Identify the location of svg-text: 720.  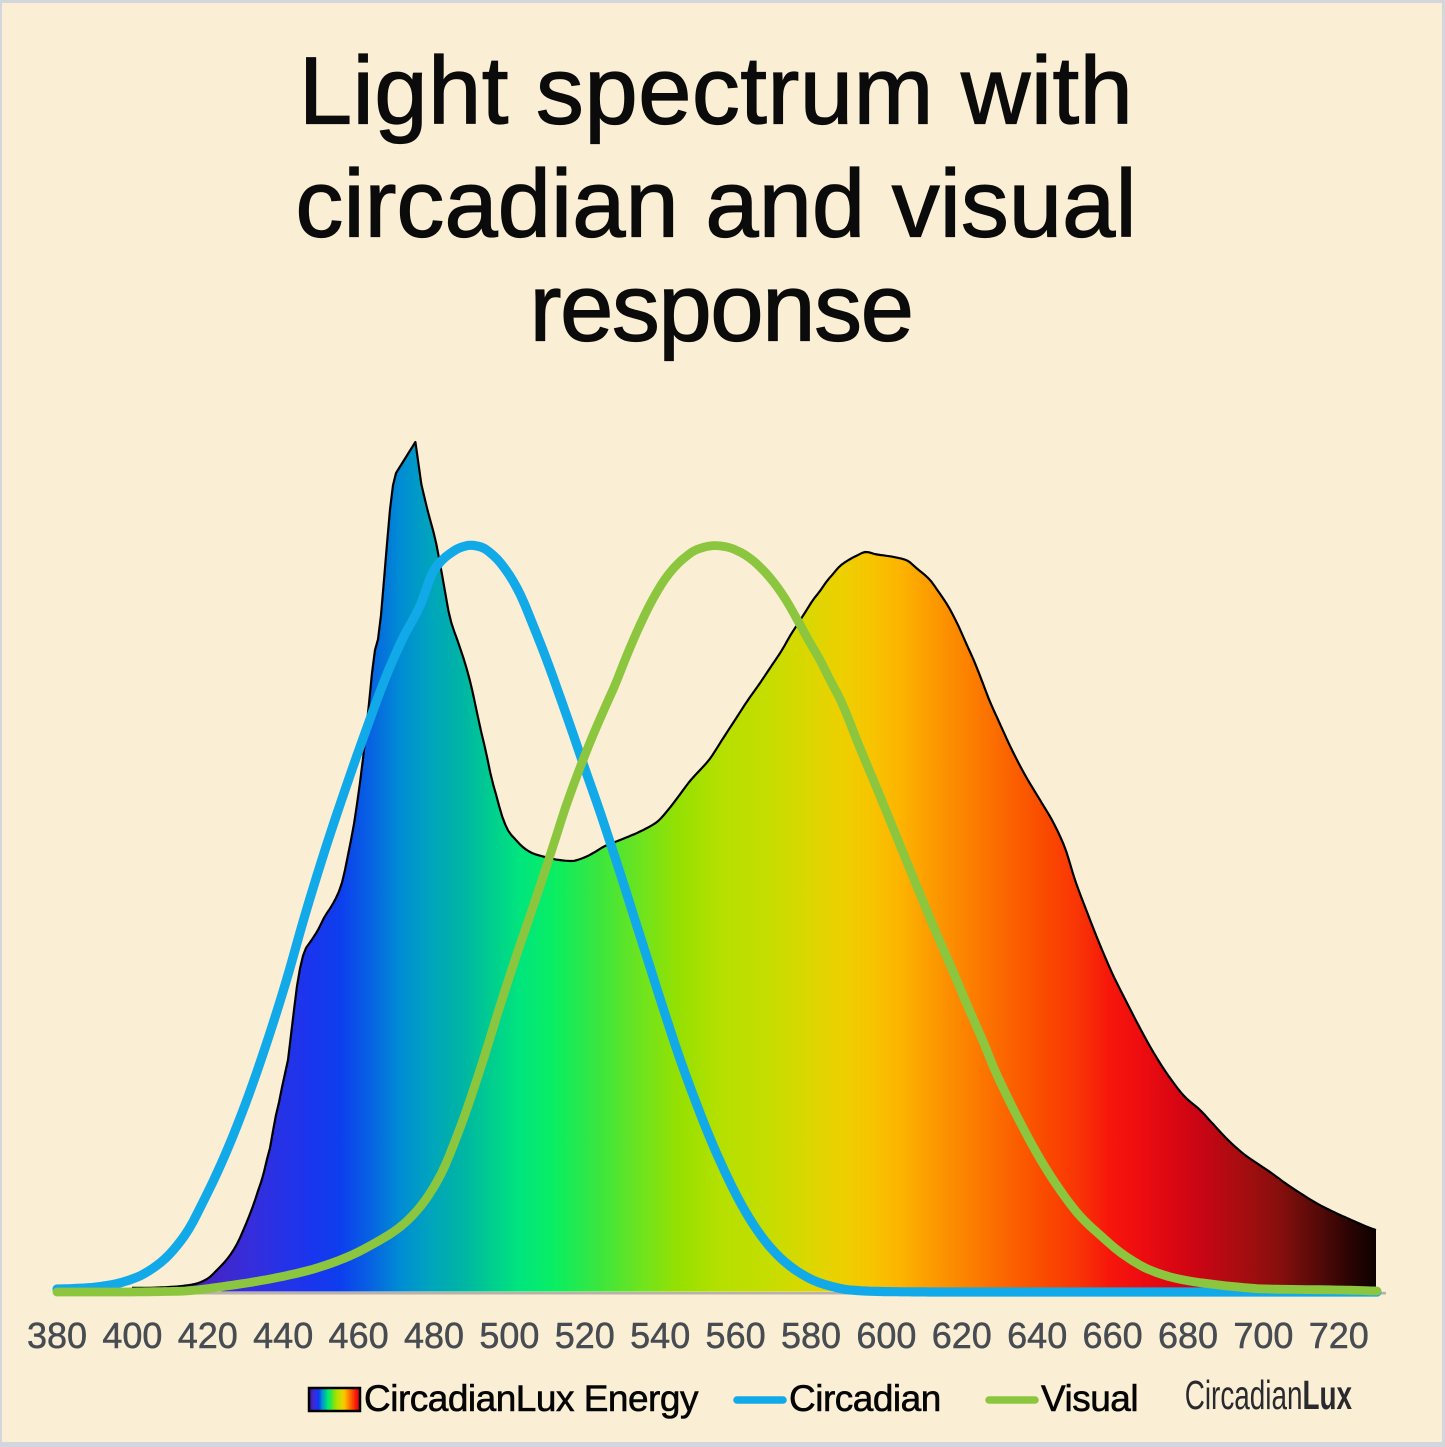
(1339, 1335).